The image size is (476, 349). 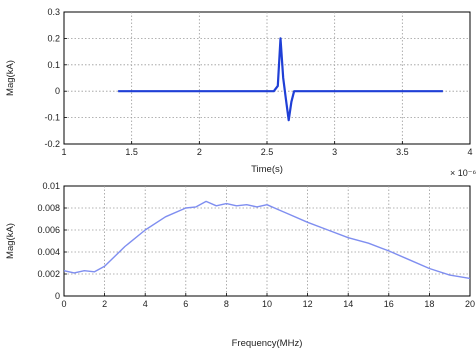 I want to click on time-plot-x-ticks: 1 1.5 2 2.5 3 3.5 4, so click(x=267, y=149).